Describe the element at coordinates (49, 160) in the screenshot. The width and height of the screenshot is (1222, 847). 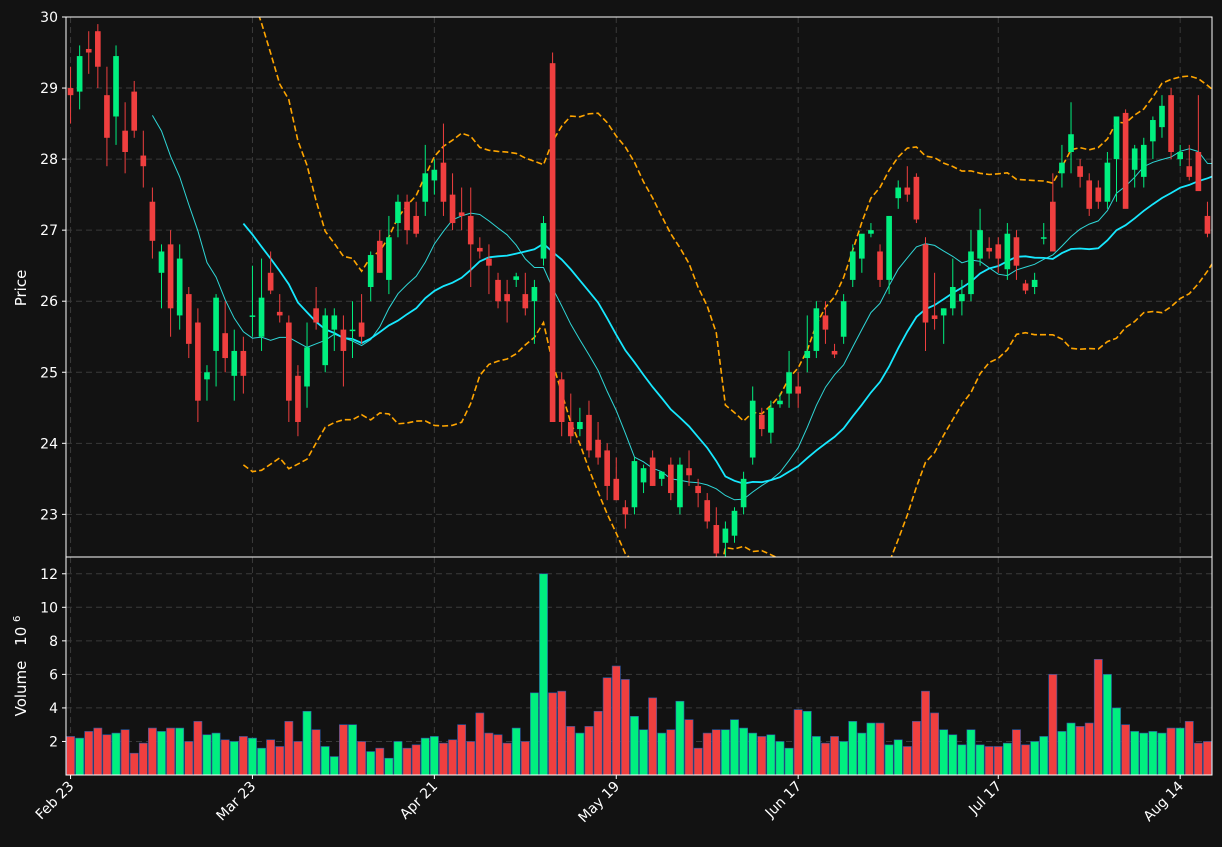
I see `price-tick-label: 28` at that location.